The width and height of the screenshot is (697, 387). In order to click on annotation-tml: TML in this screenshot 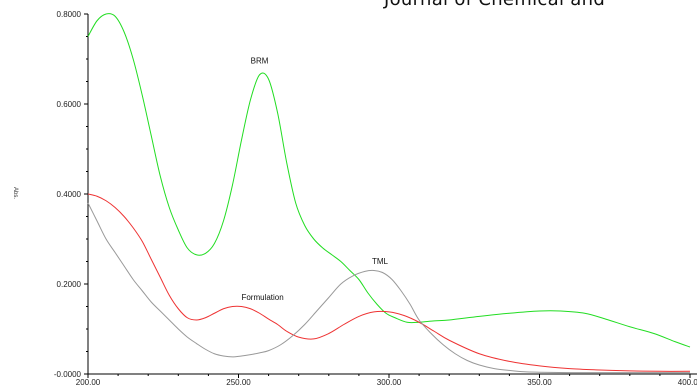, I will do `click(380, 261)`.